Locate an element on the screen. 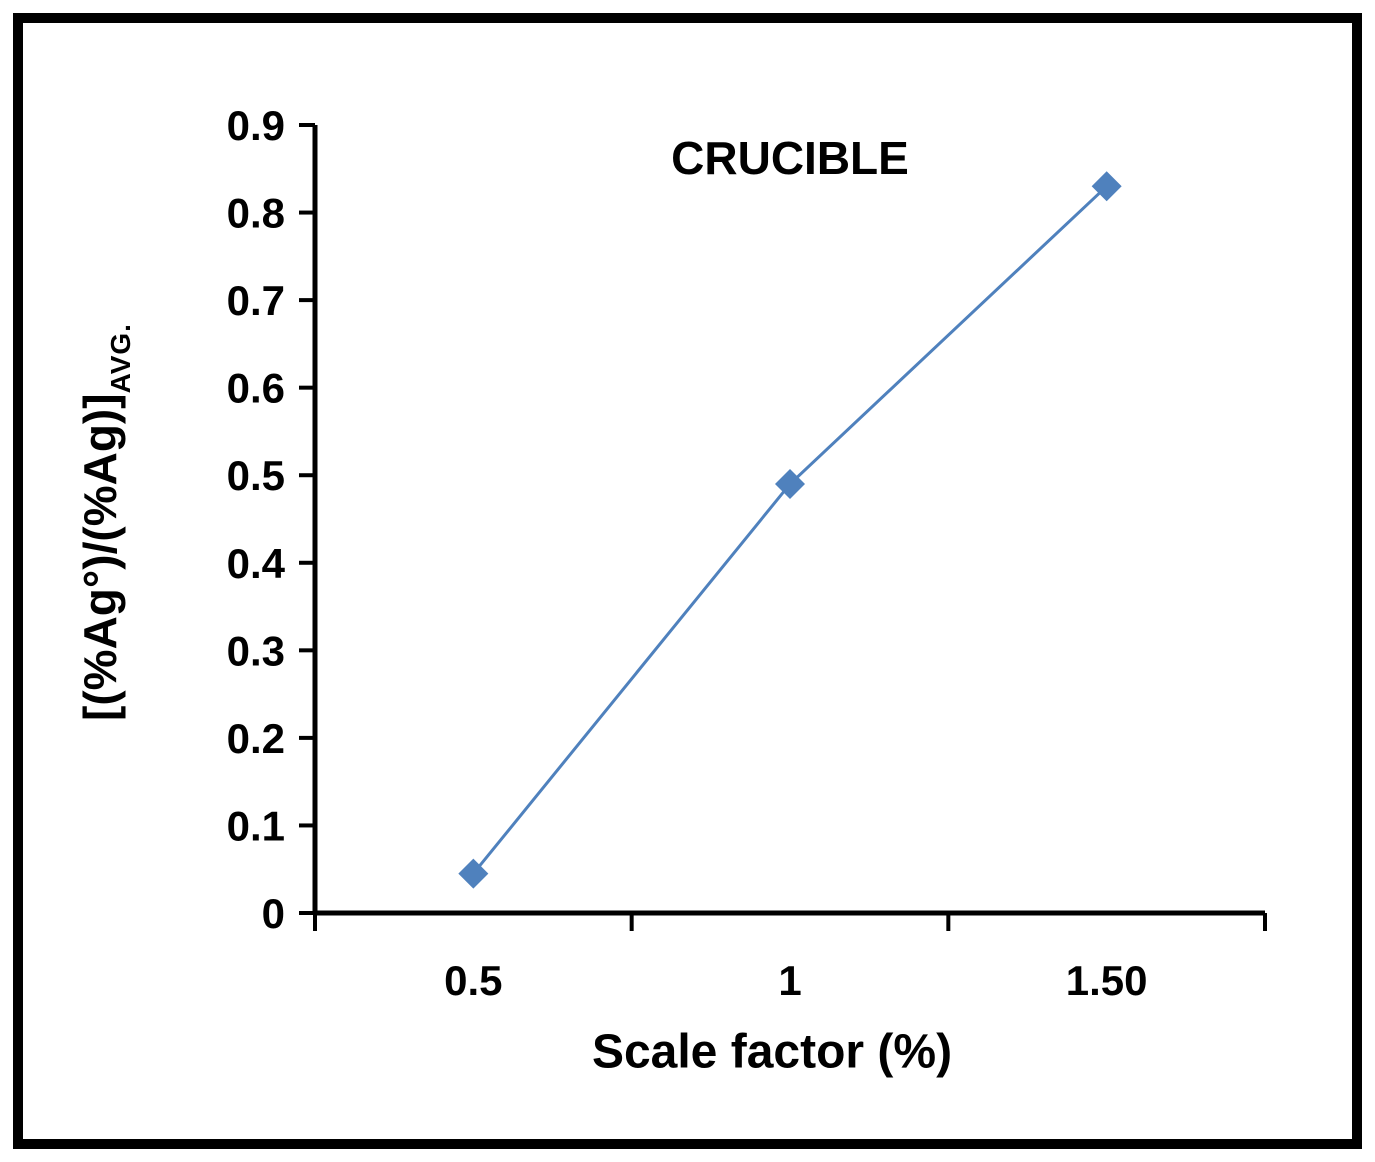 The image size is (1375, 1162). y-tick-label: 0.3 is located at coordinates (256, 650).